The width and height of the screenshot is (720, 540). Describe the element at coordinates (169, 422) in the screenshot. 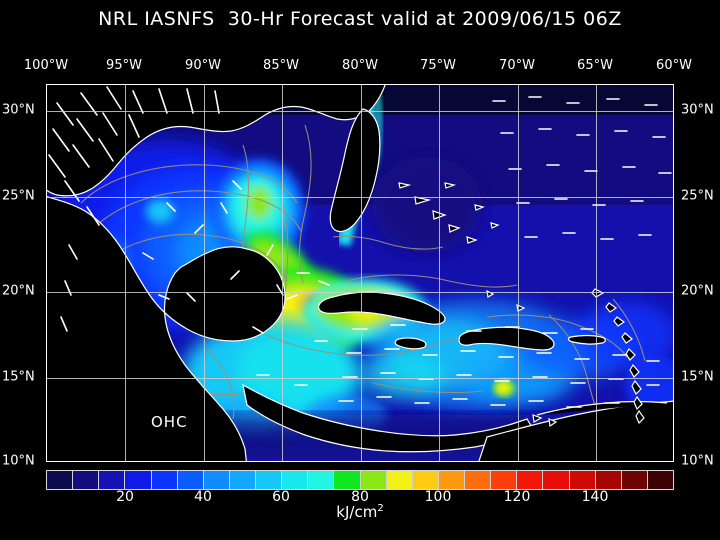

I see `ohc-annotation-label: OHC` at that location.